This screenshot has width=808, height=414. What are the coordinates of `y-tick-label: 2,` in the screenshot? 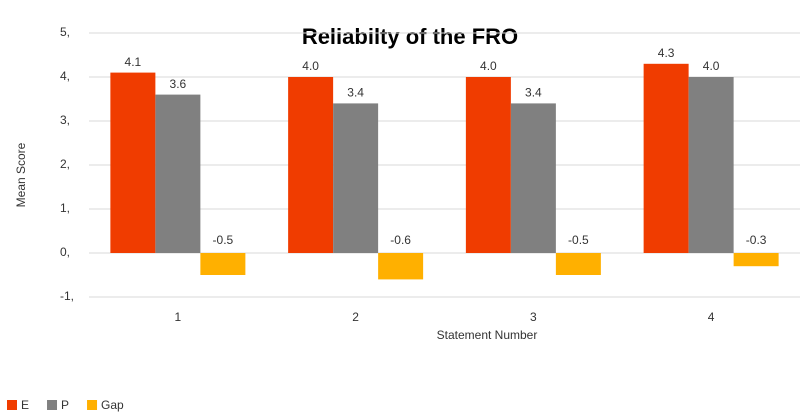 It's located at (65, 164).